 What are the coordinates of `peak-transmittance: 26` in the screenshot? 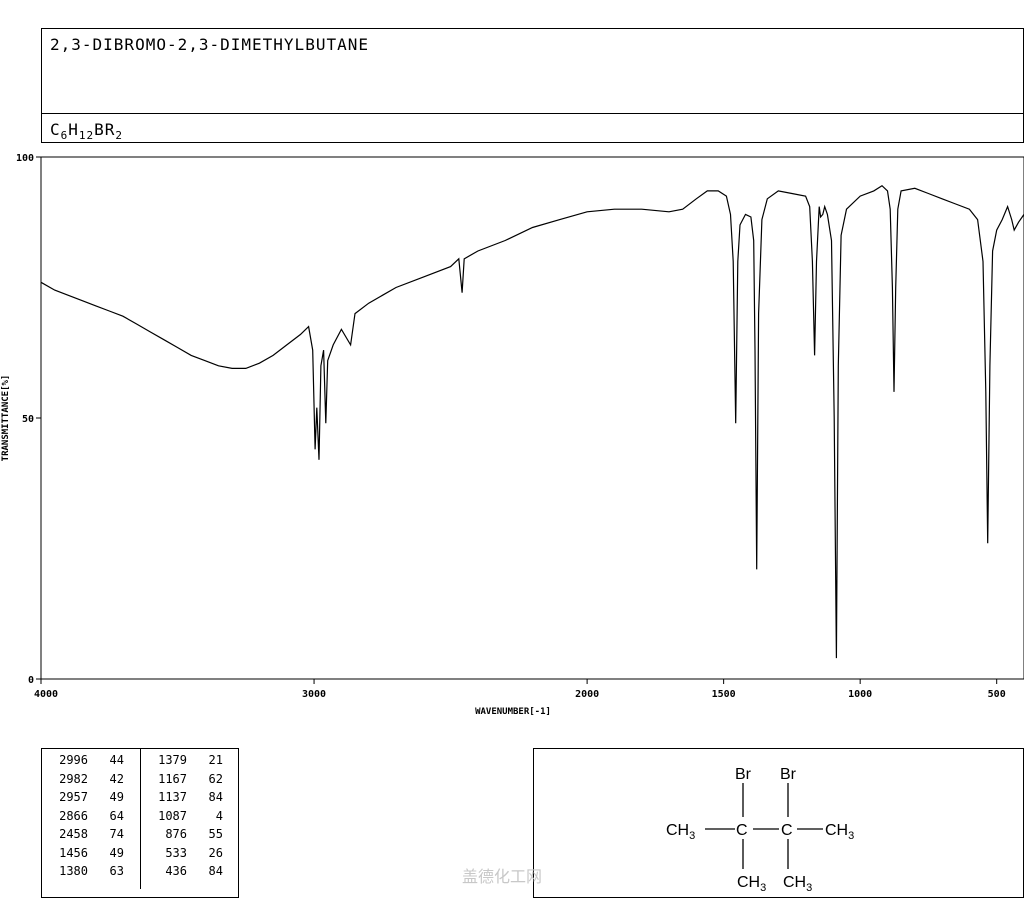 It's located at (215, 852).